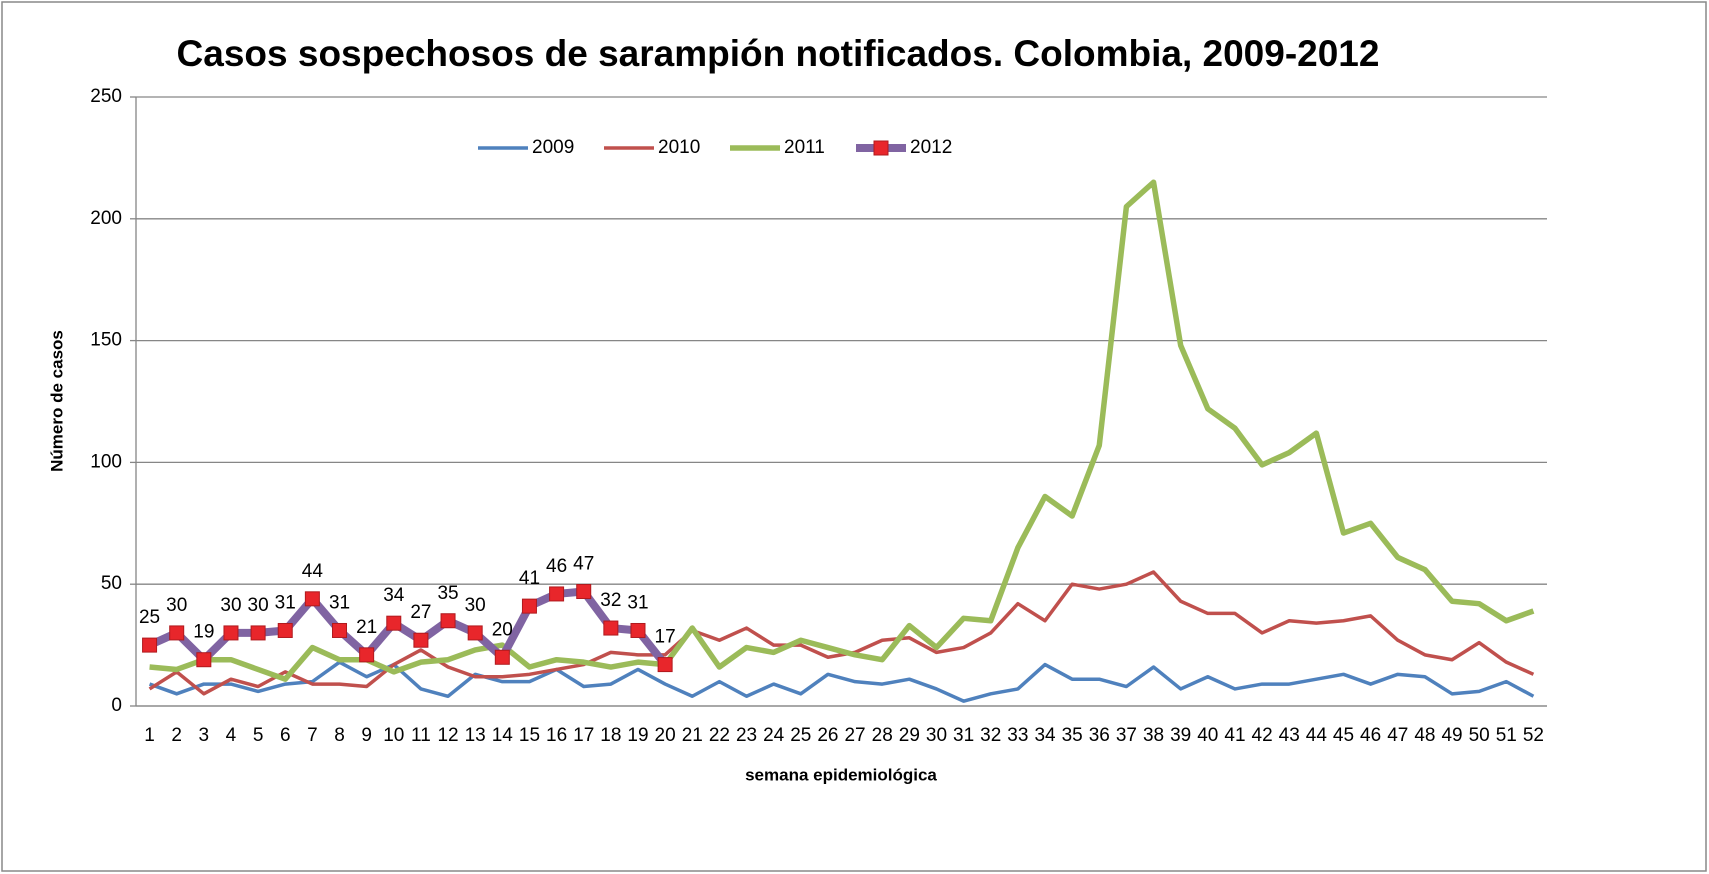 This screenshot has width=1709, height=874. What do you see at coordinates (1424, 735) in the screenshot?
I see `x-tick-label: 48` at bounding box center [1424, 735].